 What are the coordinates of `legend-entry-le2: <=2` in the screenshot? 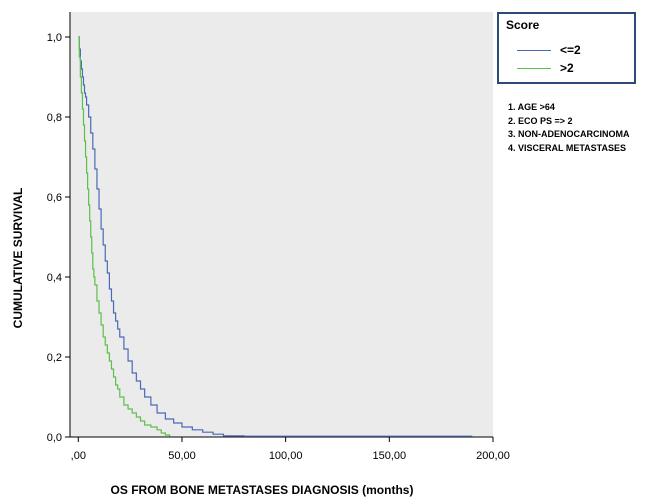 It's located at (549, 50).